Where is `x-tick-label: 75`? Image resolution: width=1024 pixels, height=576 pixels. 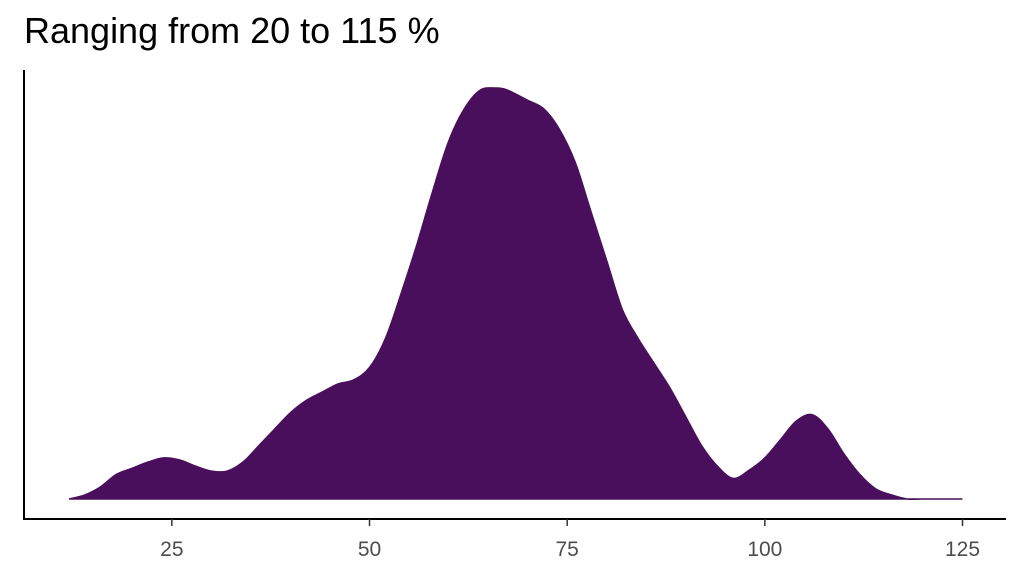 x-tick-label: 75 is located at coordinates (567, 549).